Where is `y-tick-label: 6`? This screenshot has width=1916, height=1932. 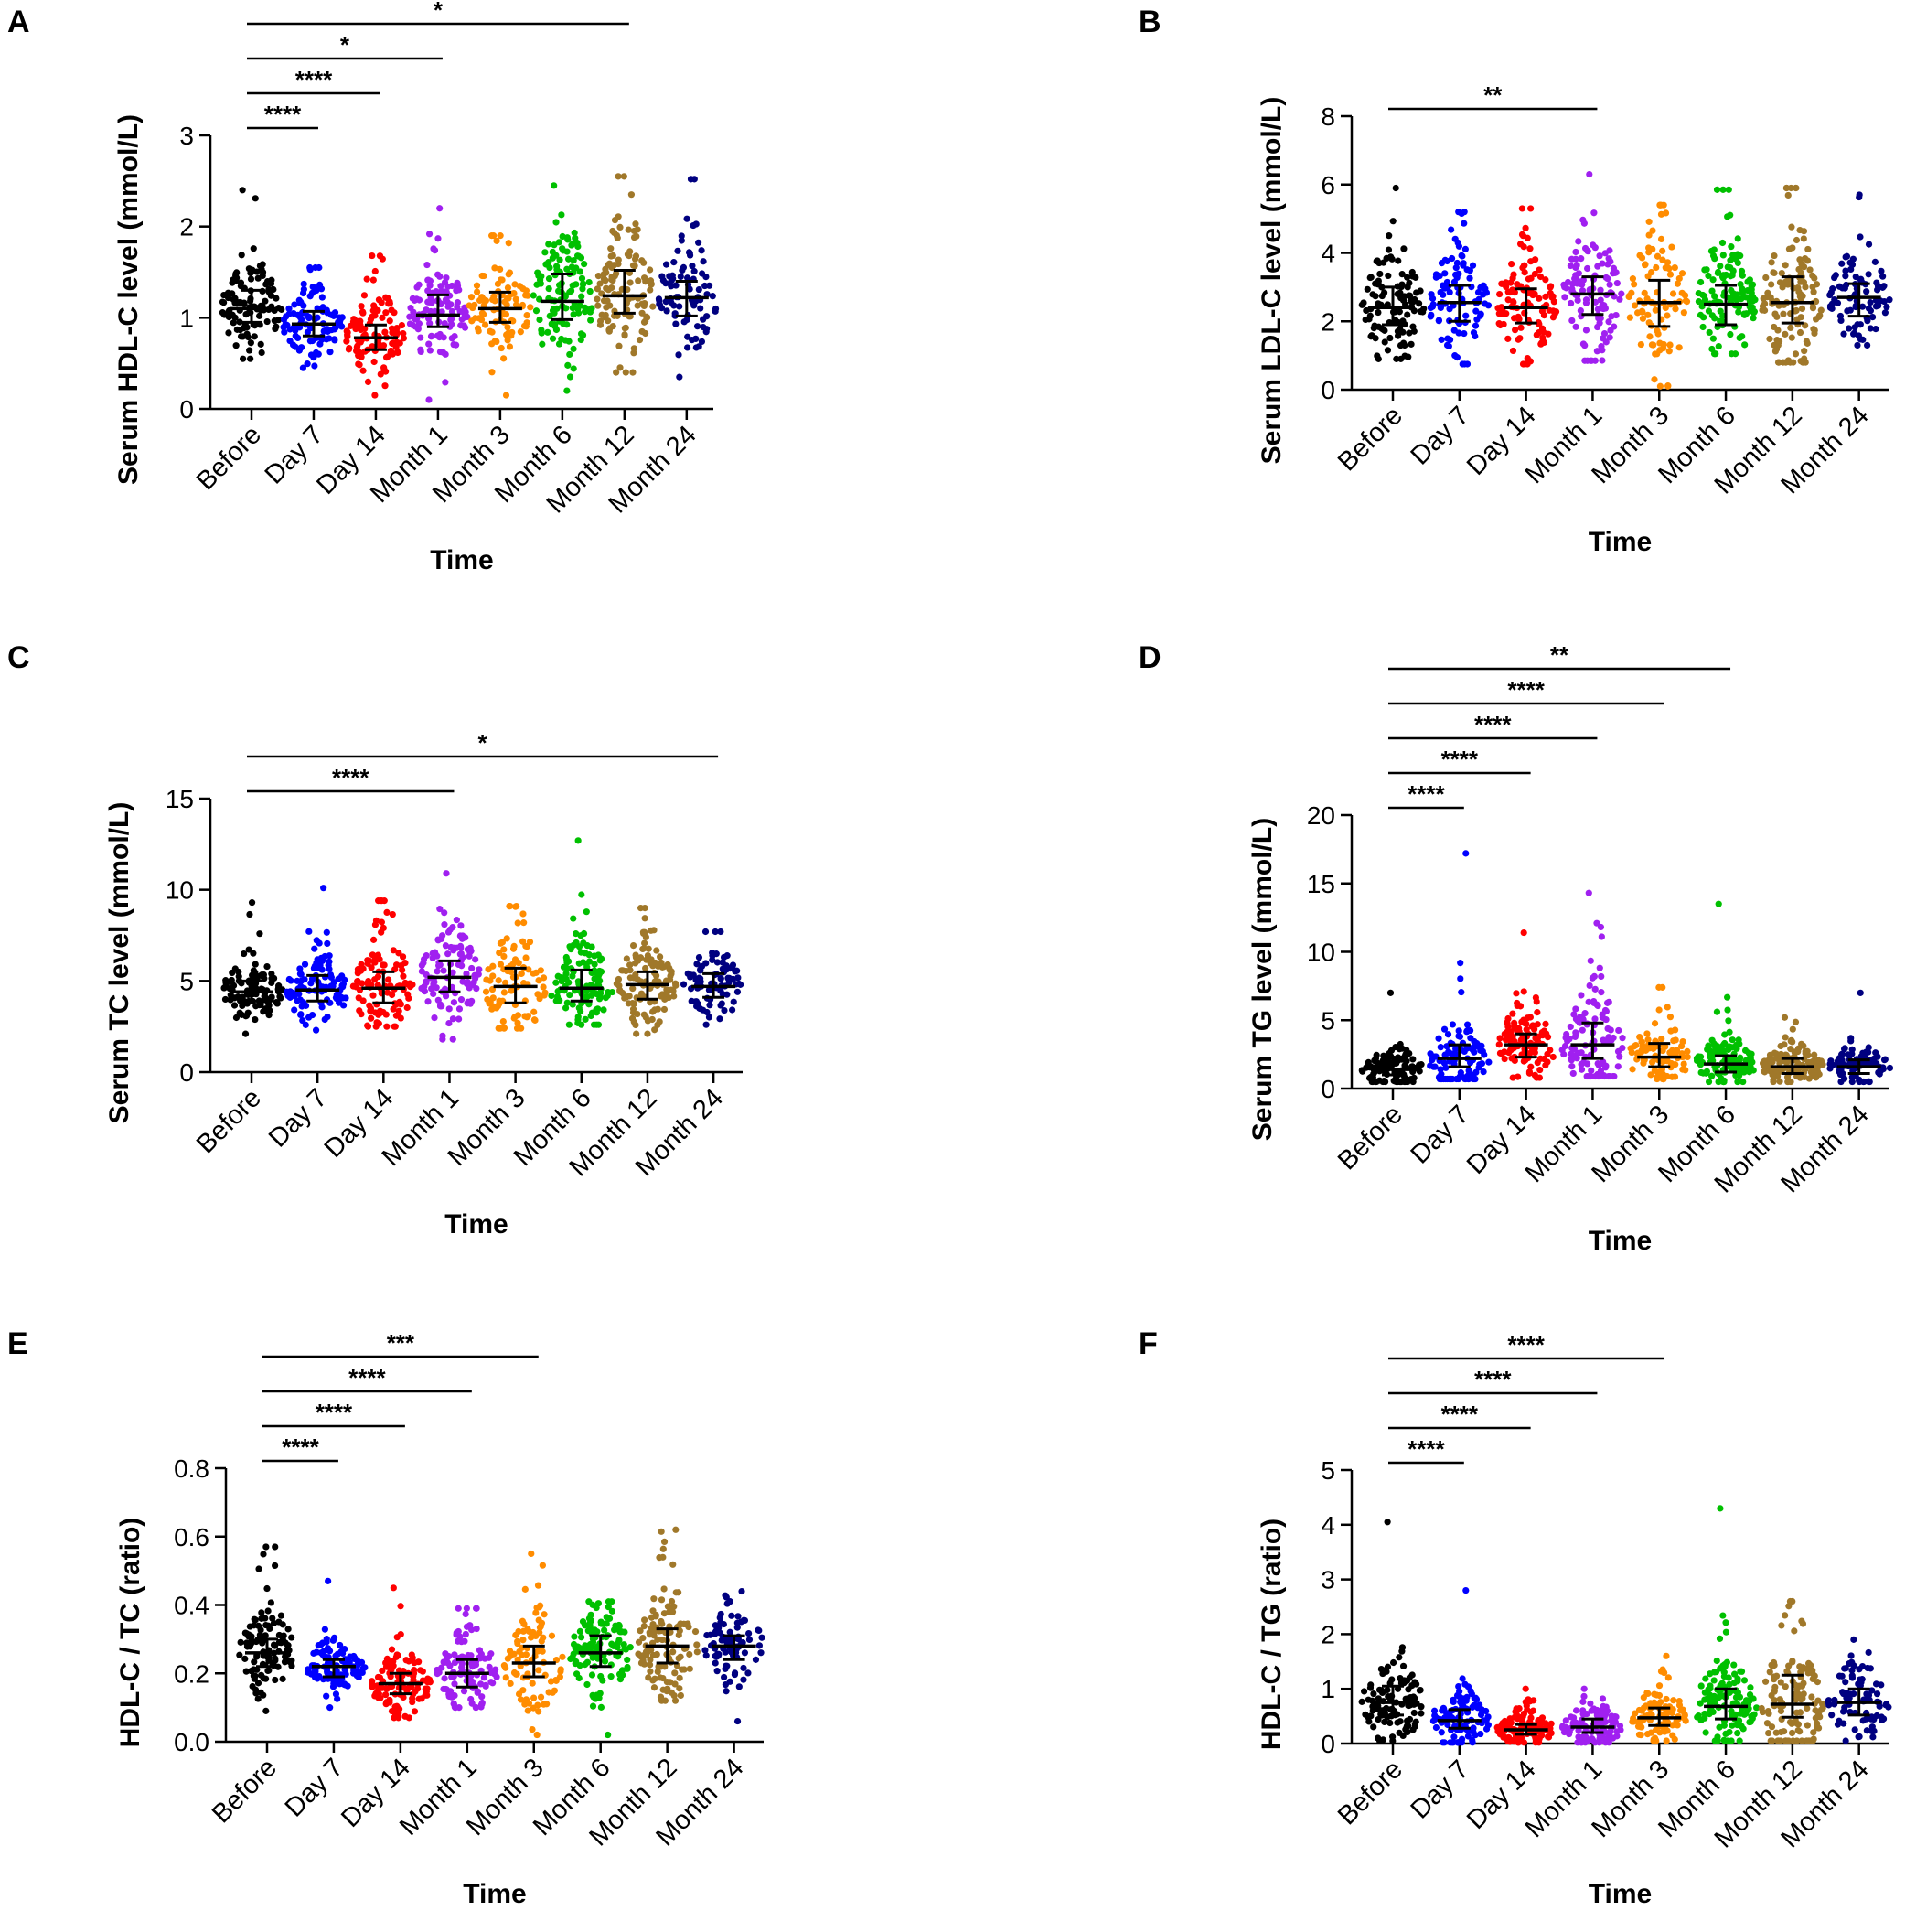 y-tick-label: 6 is located at coordinates (1328, 185).